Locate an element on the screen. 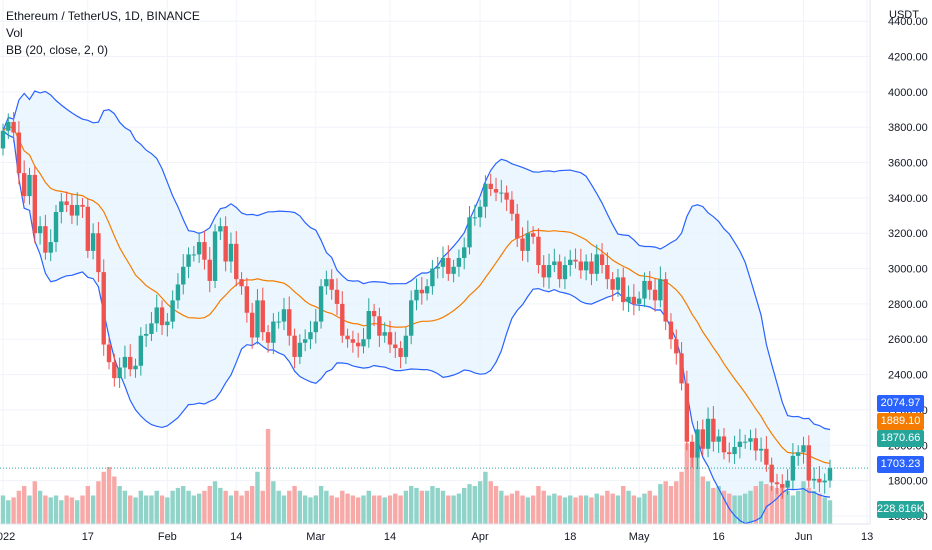  x-tick-label: Feb is located at coordinates (167, 537).